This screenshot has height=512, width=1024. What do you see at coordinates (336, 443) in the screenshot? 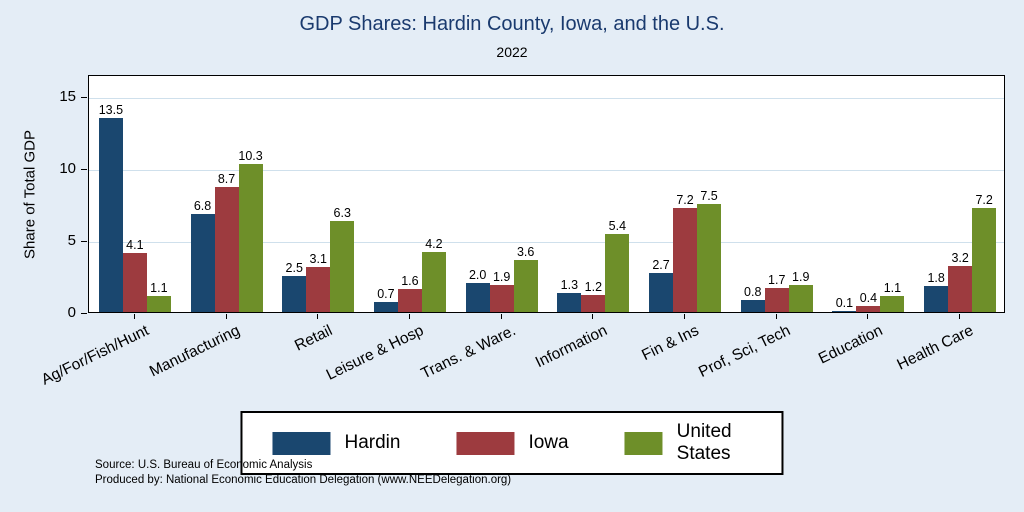
I see `legend-item-hardin: Hardin` at bounding box center [336, 443].